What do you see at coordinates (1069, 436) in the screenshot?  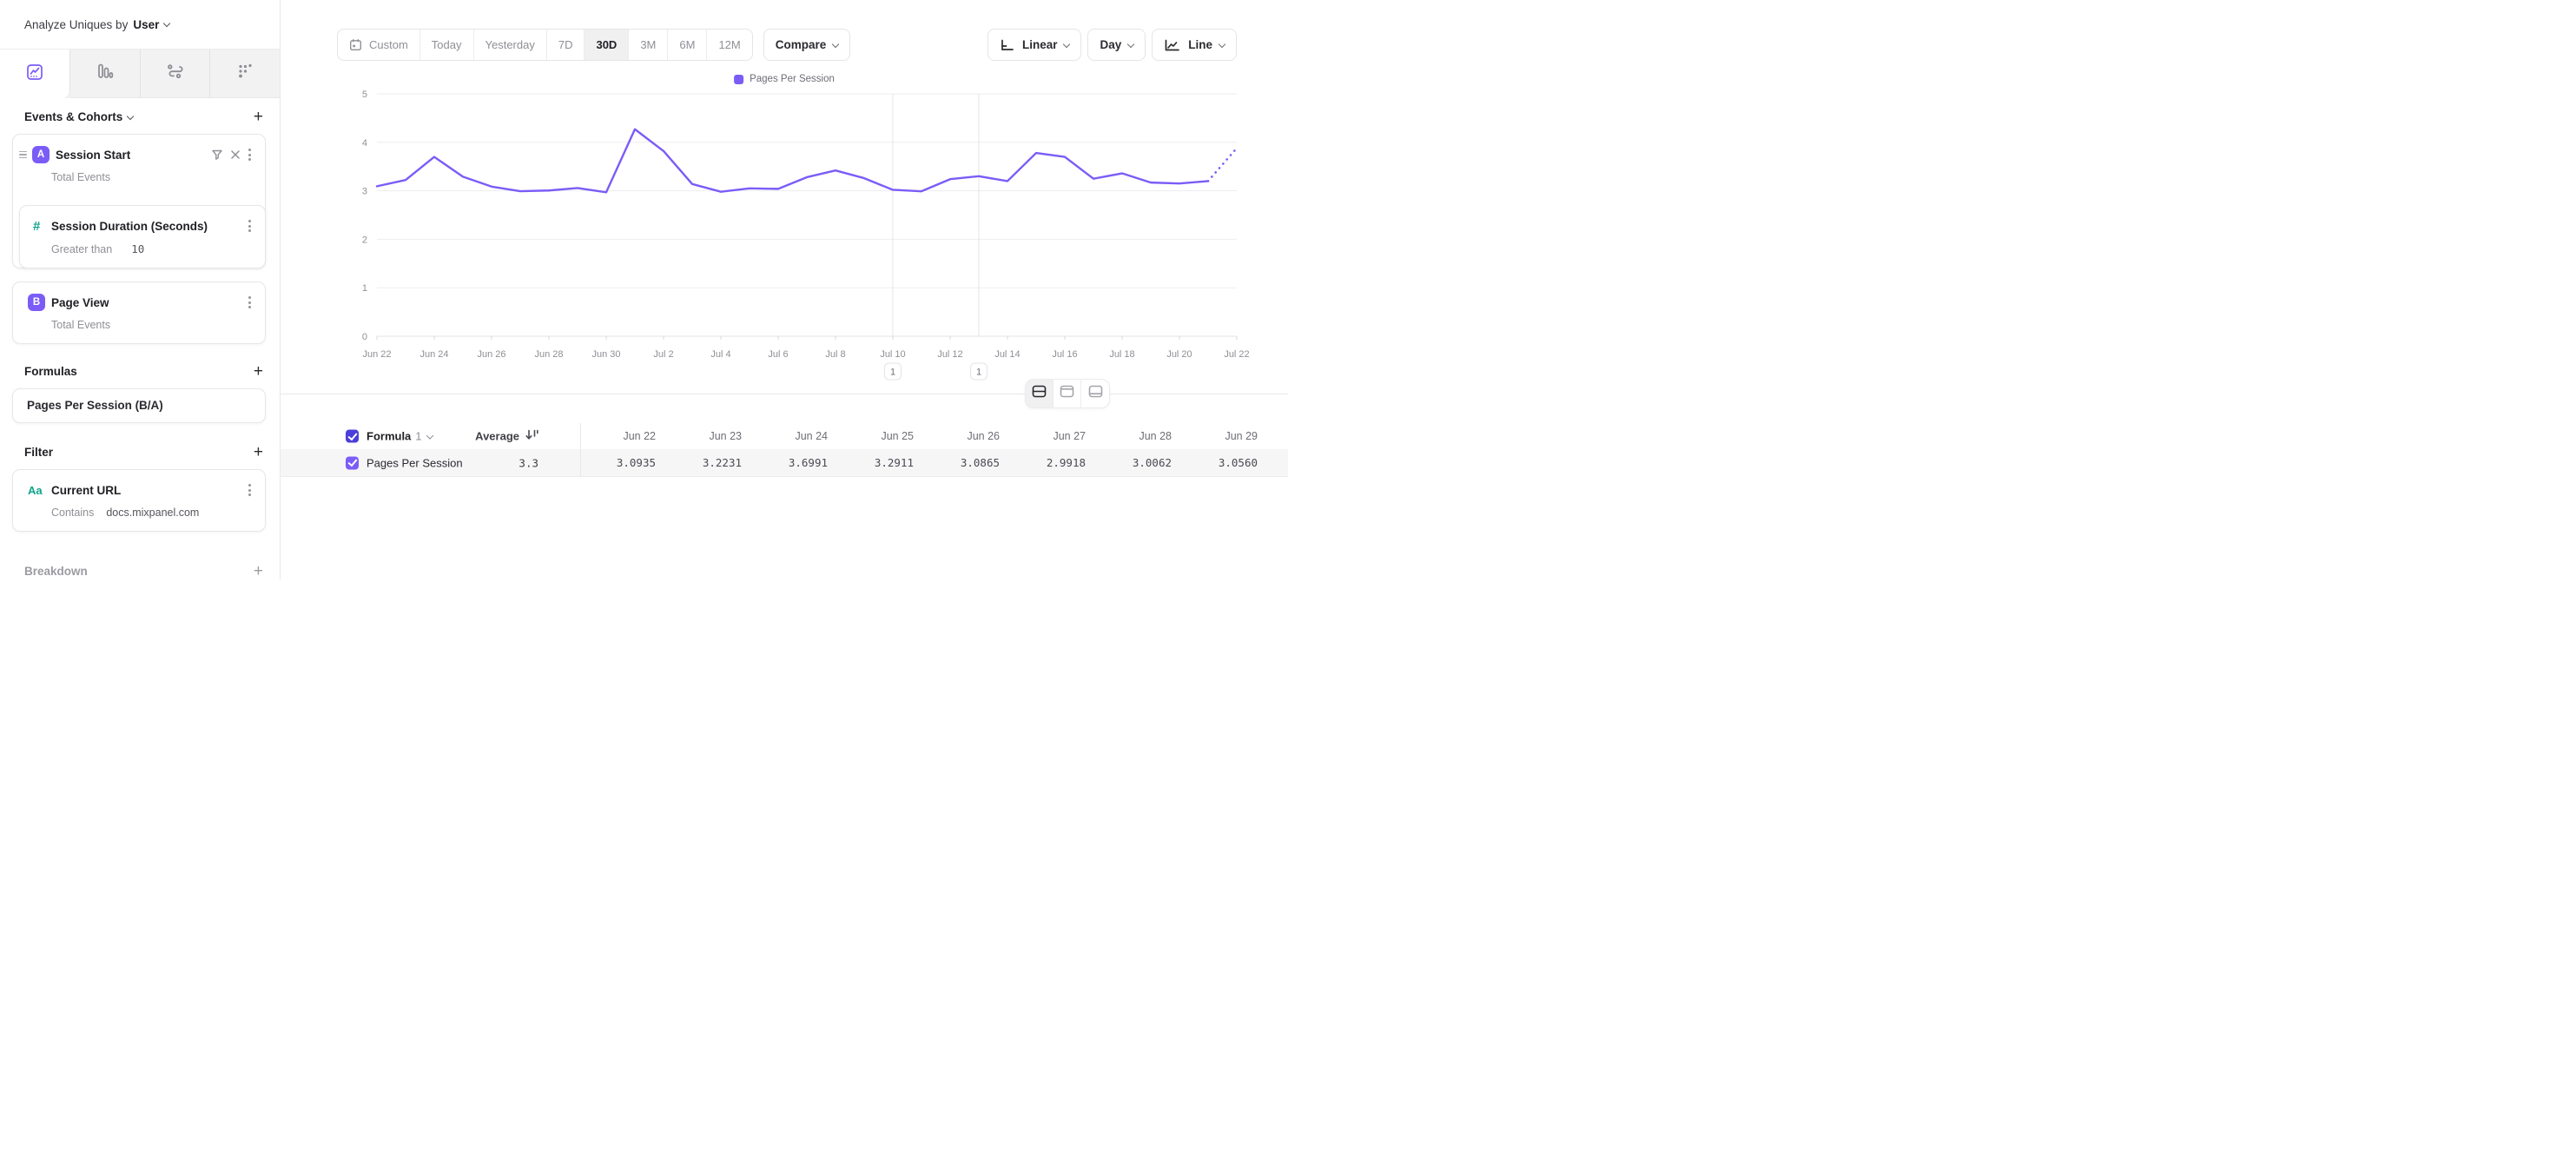 I see `date-column-header: Jun 27` at bounding box center [1069, 436].